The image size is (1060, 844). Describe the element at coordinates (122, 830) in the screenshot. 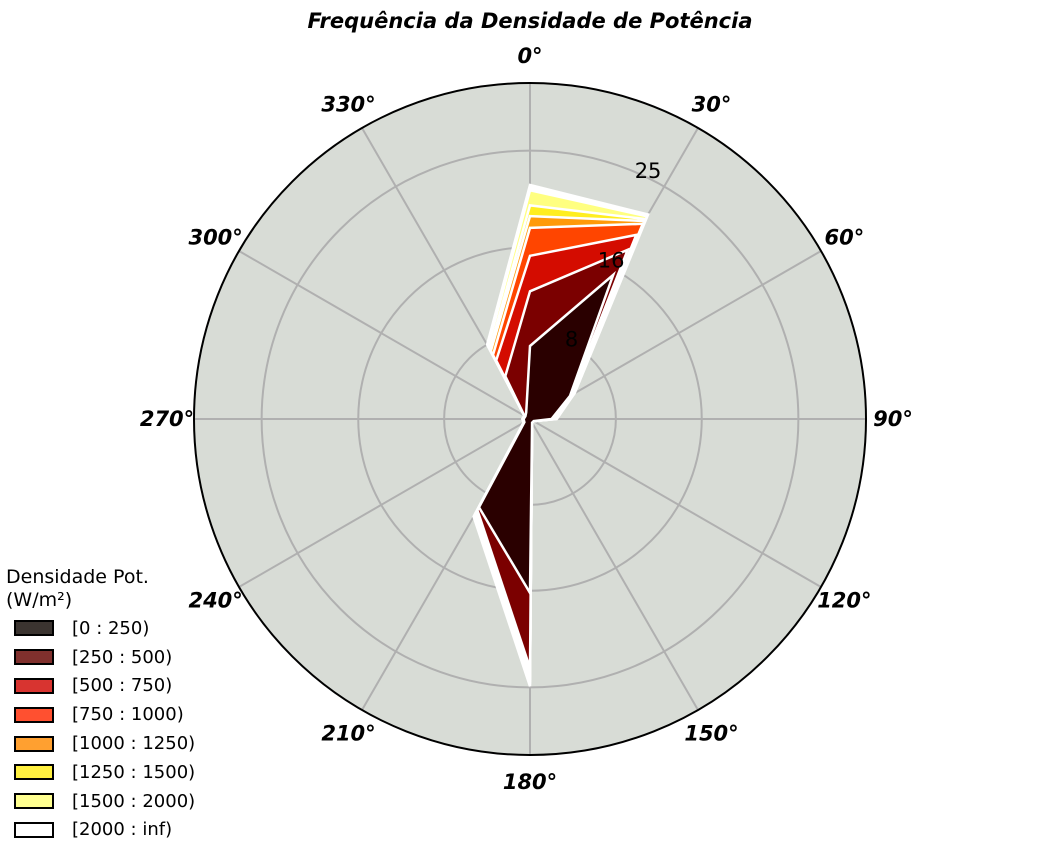

I see `legend-label: [2000 : inf)` at that location.